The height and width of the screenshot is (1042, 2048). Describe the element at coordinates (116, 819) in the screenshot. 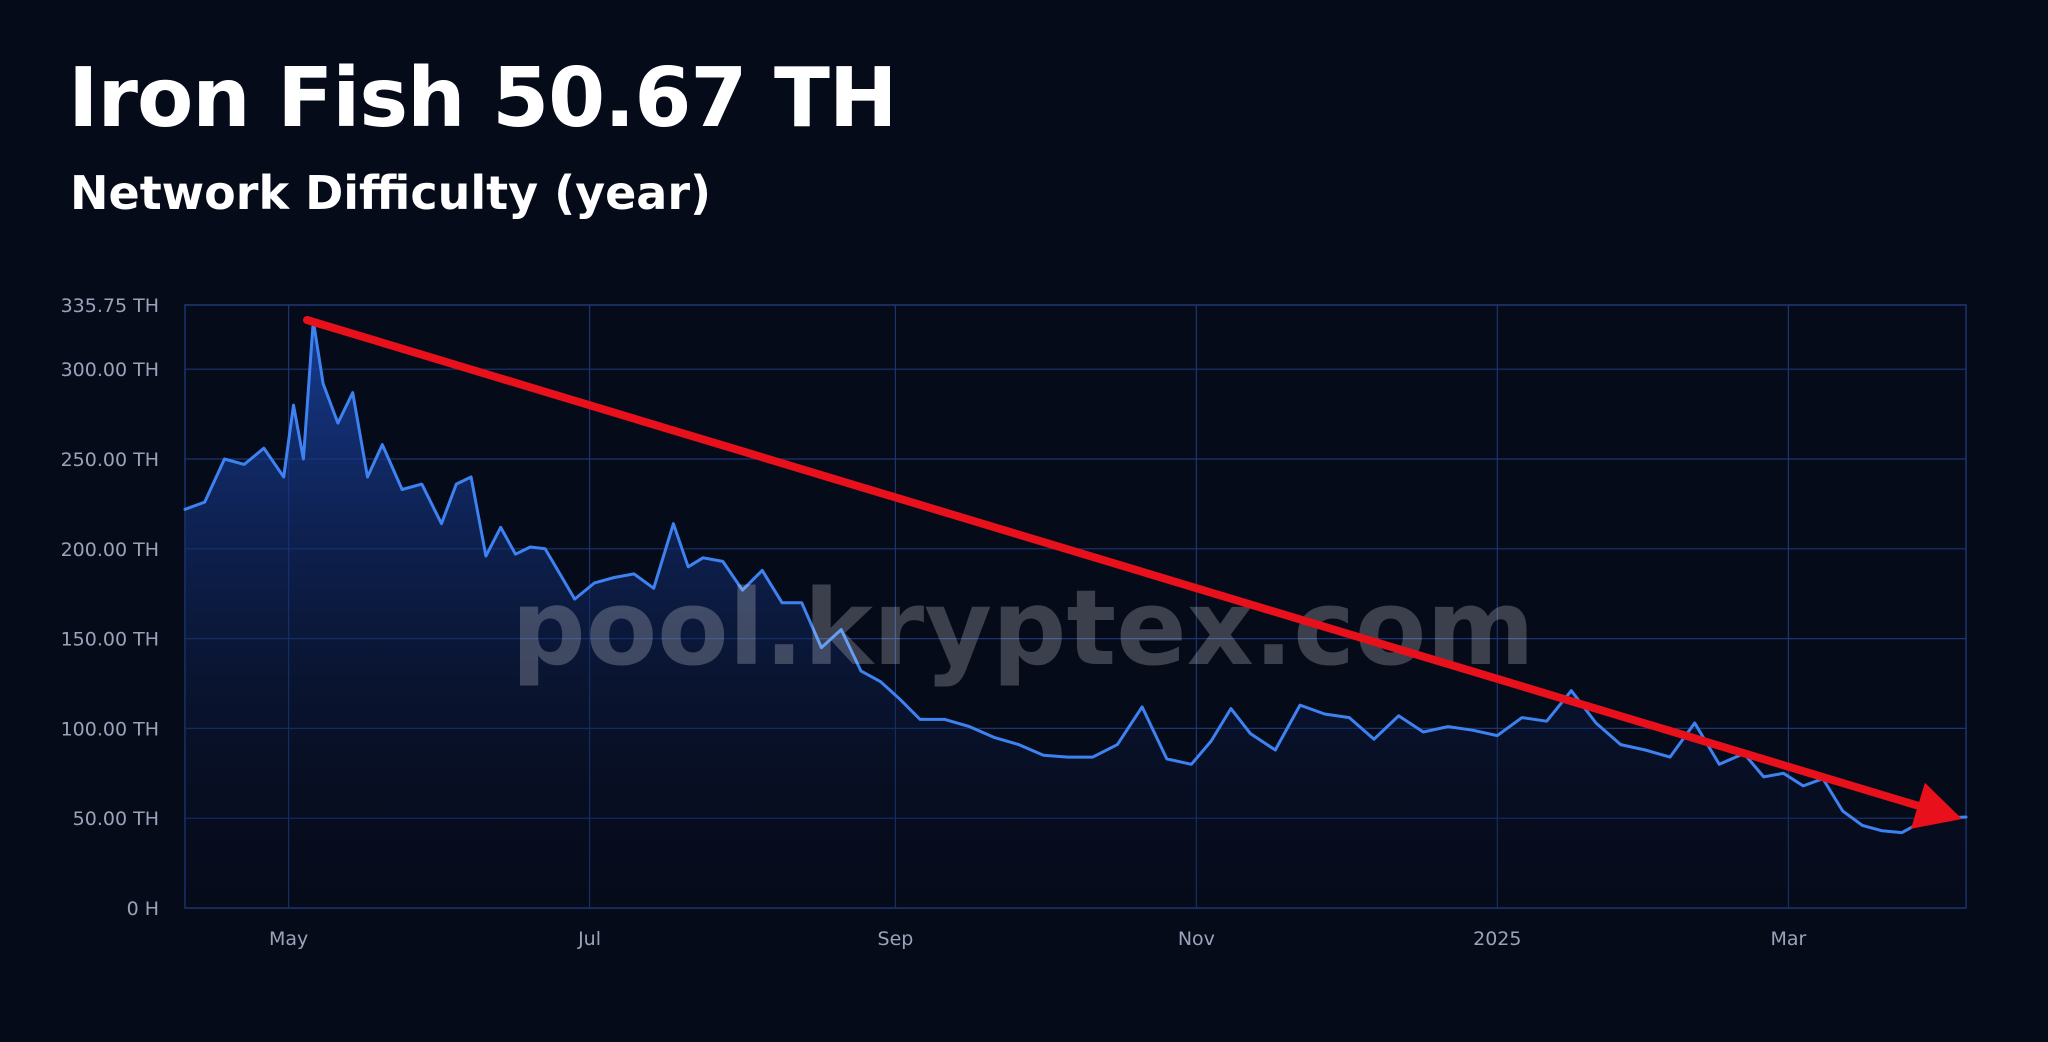

I see `y-tick-label: 50.00 TH` at that location.